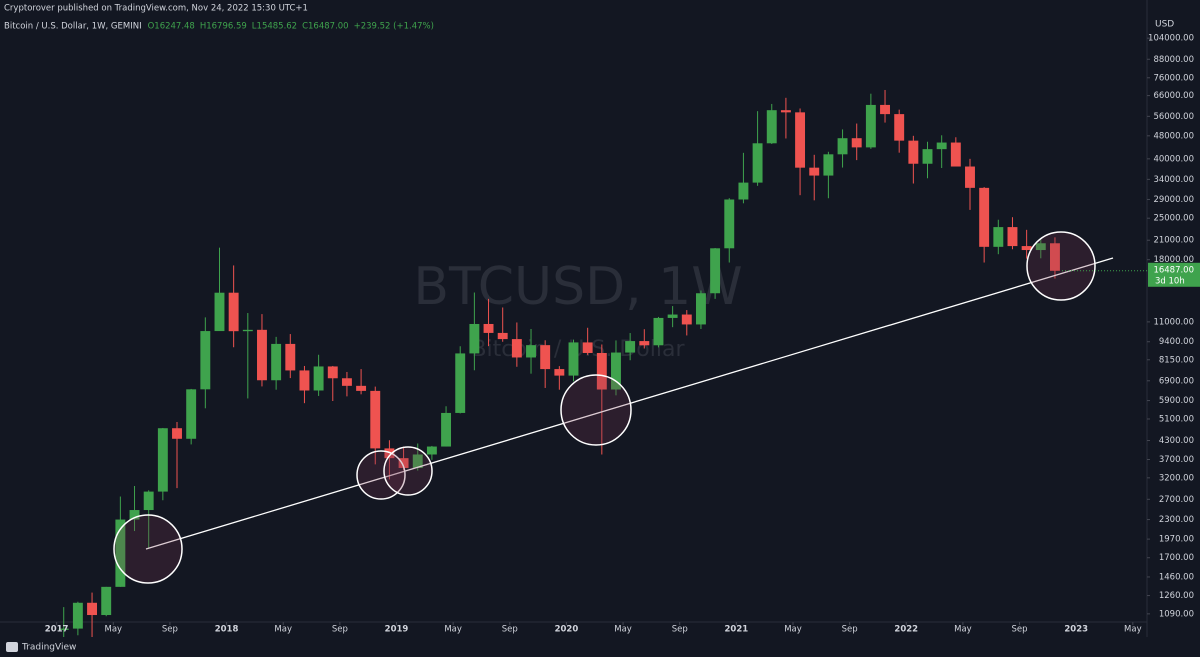  What do you see at coordinates (48, 648) in the screenshot?
I see `footer-logo: TradingView` at bounding box center [48, 648].